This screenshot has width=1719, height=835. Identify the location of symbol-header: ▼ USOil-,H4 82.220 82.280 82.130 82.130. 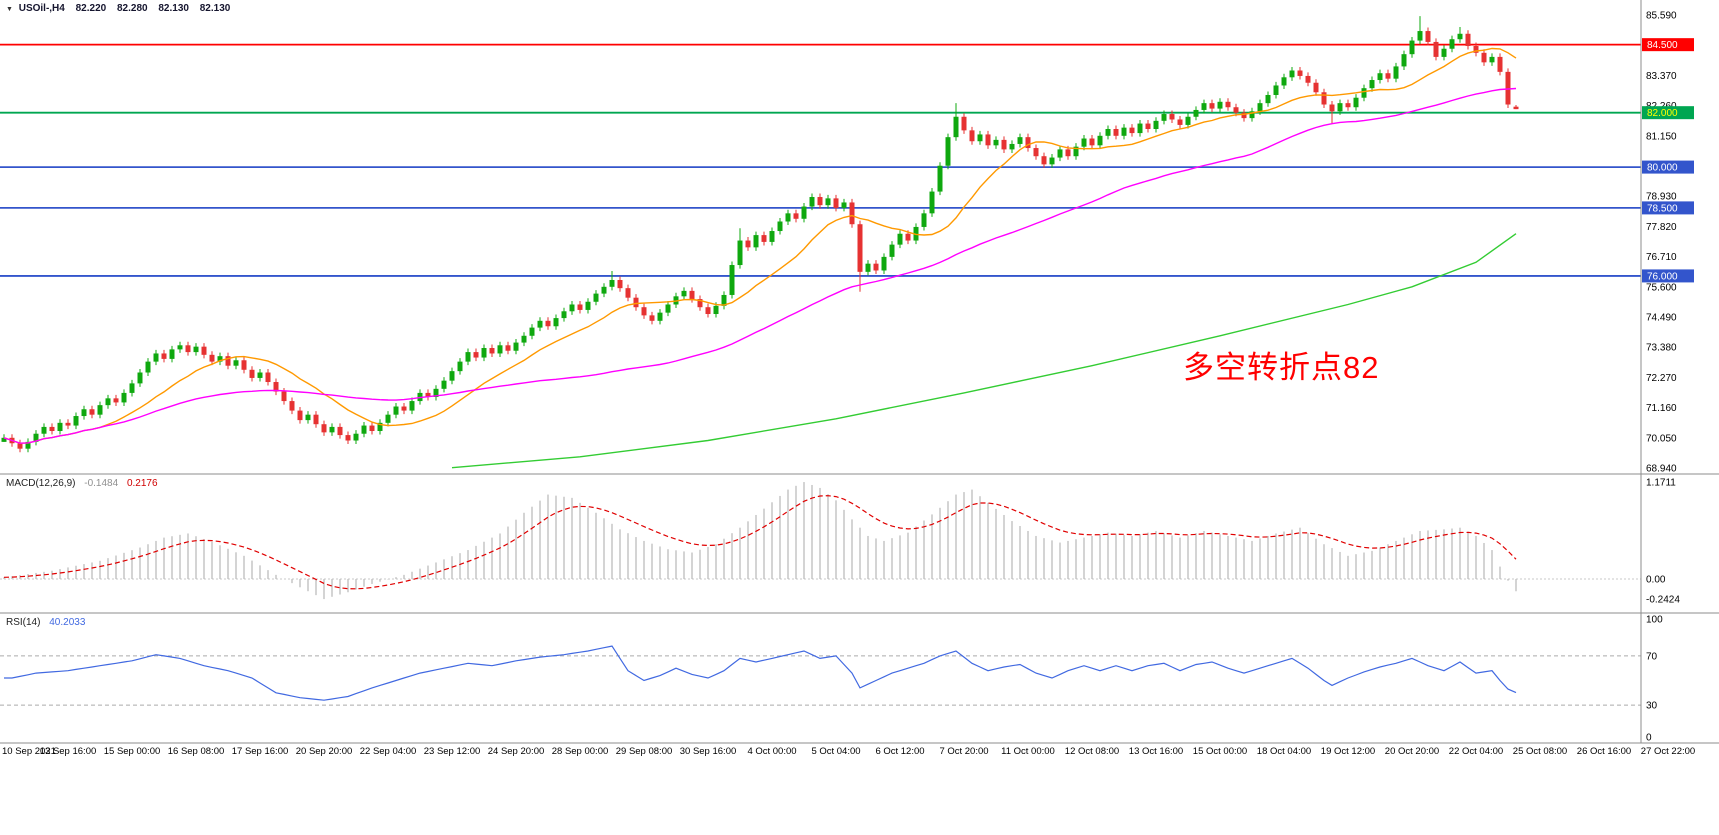
(118, 8).